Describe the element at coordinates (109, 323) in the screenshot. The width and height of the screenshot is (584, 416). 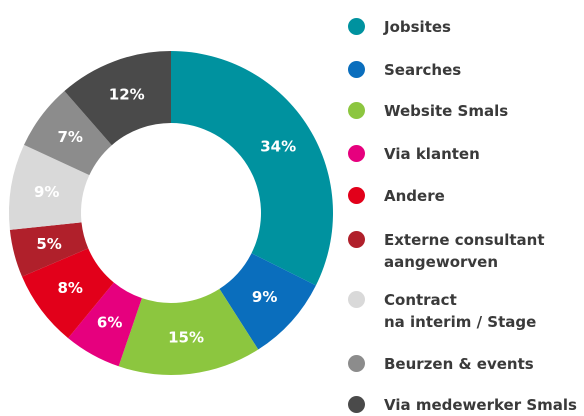
I see `slice-label: 6%` at that location.